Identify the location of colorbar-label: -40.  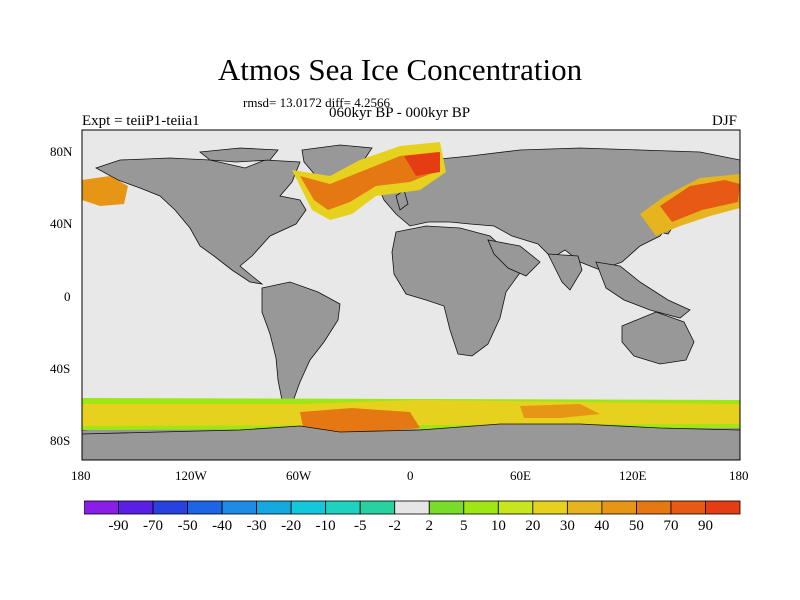
(222, 526).